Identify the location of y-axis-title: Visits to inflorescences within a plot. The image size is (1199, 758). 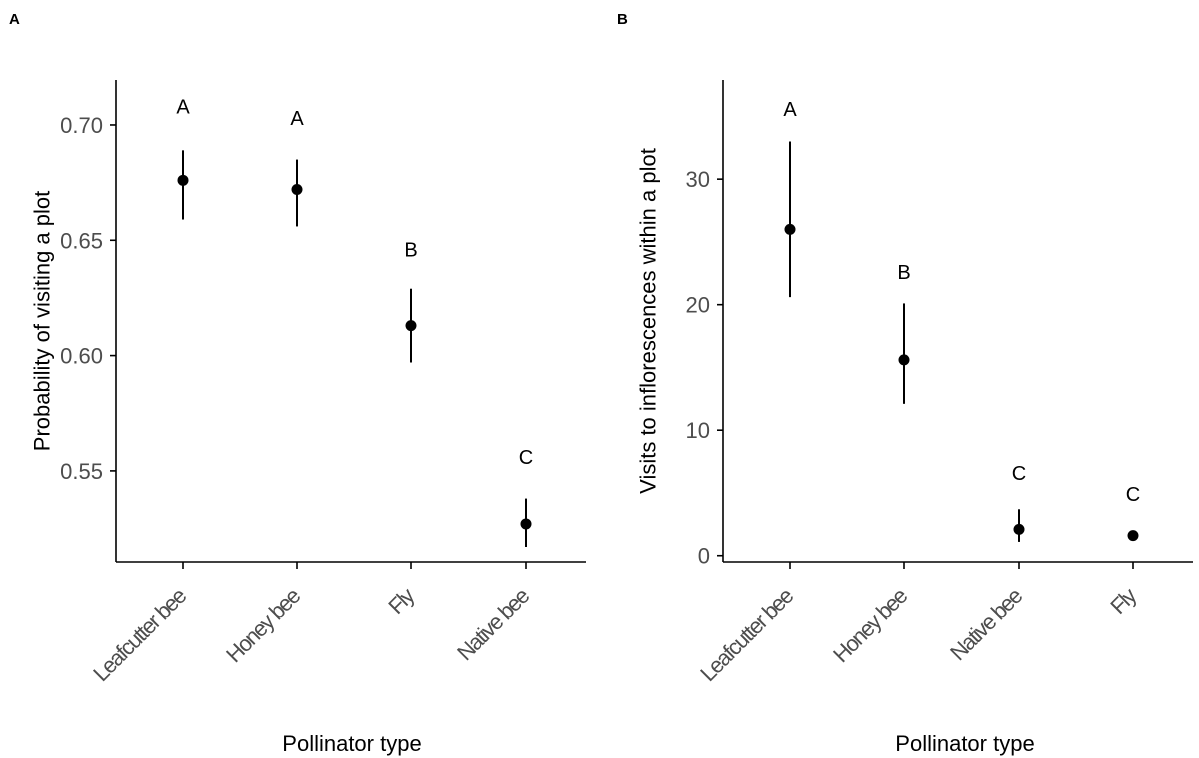
(648, 321).